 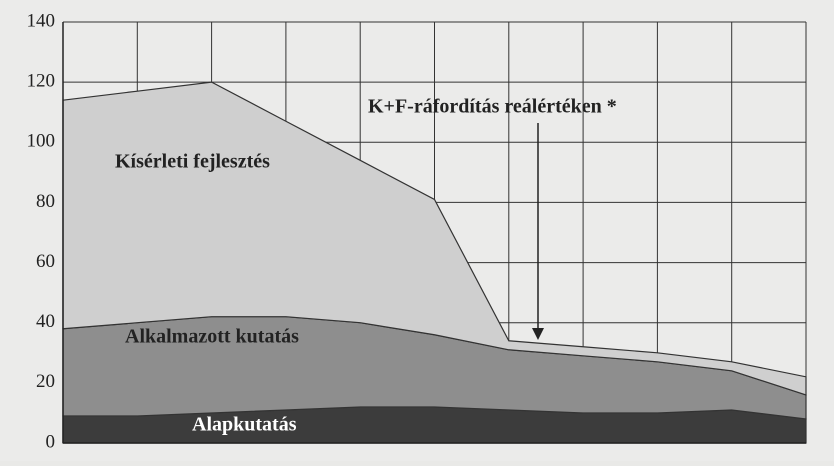 What do you see at coordinates (806, 459) in the screenshot?
I see `x-tick-label: 1995` at bounding box center [806, 459].